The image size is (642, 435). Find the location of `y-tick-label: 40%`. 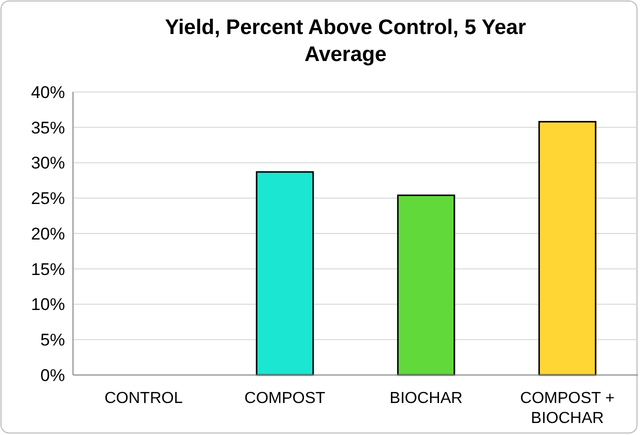

y-tick-label: 40% is located at coordinates (47, 92).